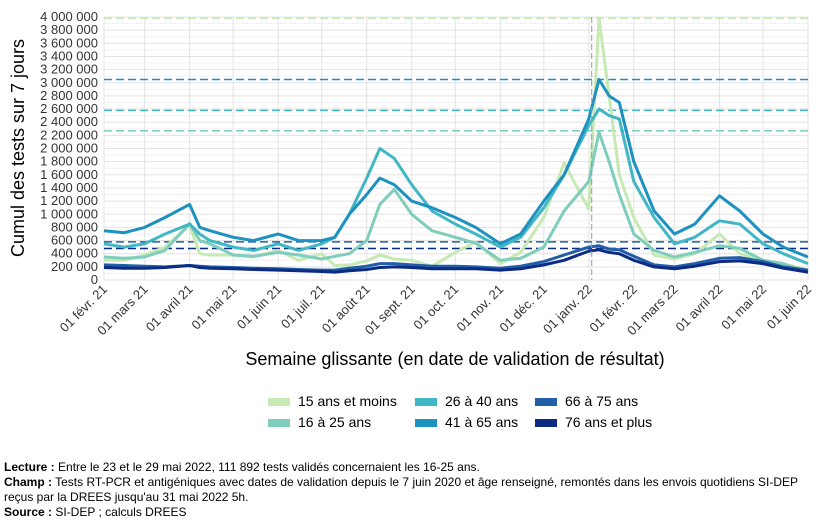 The width and height of the screenshot is (825, 523). What do you see at coordinates (789, 307) in the screenshot?
I see `x-tick-label: 01 juin 22` at bounding box center [789, 307].